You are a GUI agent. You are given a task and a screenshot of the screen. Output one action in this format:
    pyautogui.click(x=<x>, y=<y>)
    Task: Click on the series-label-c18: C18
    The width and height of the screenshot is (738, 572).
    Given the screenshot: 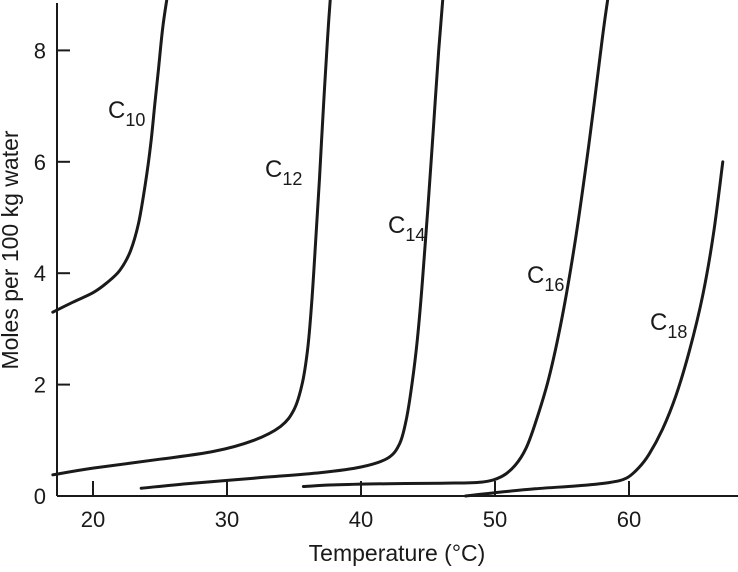 What is the action you would take?
    pyautogui.click(x=668, y=325)
    